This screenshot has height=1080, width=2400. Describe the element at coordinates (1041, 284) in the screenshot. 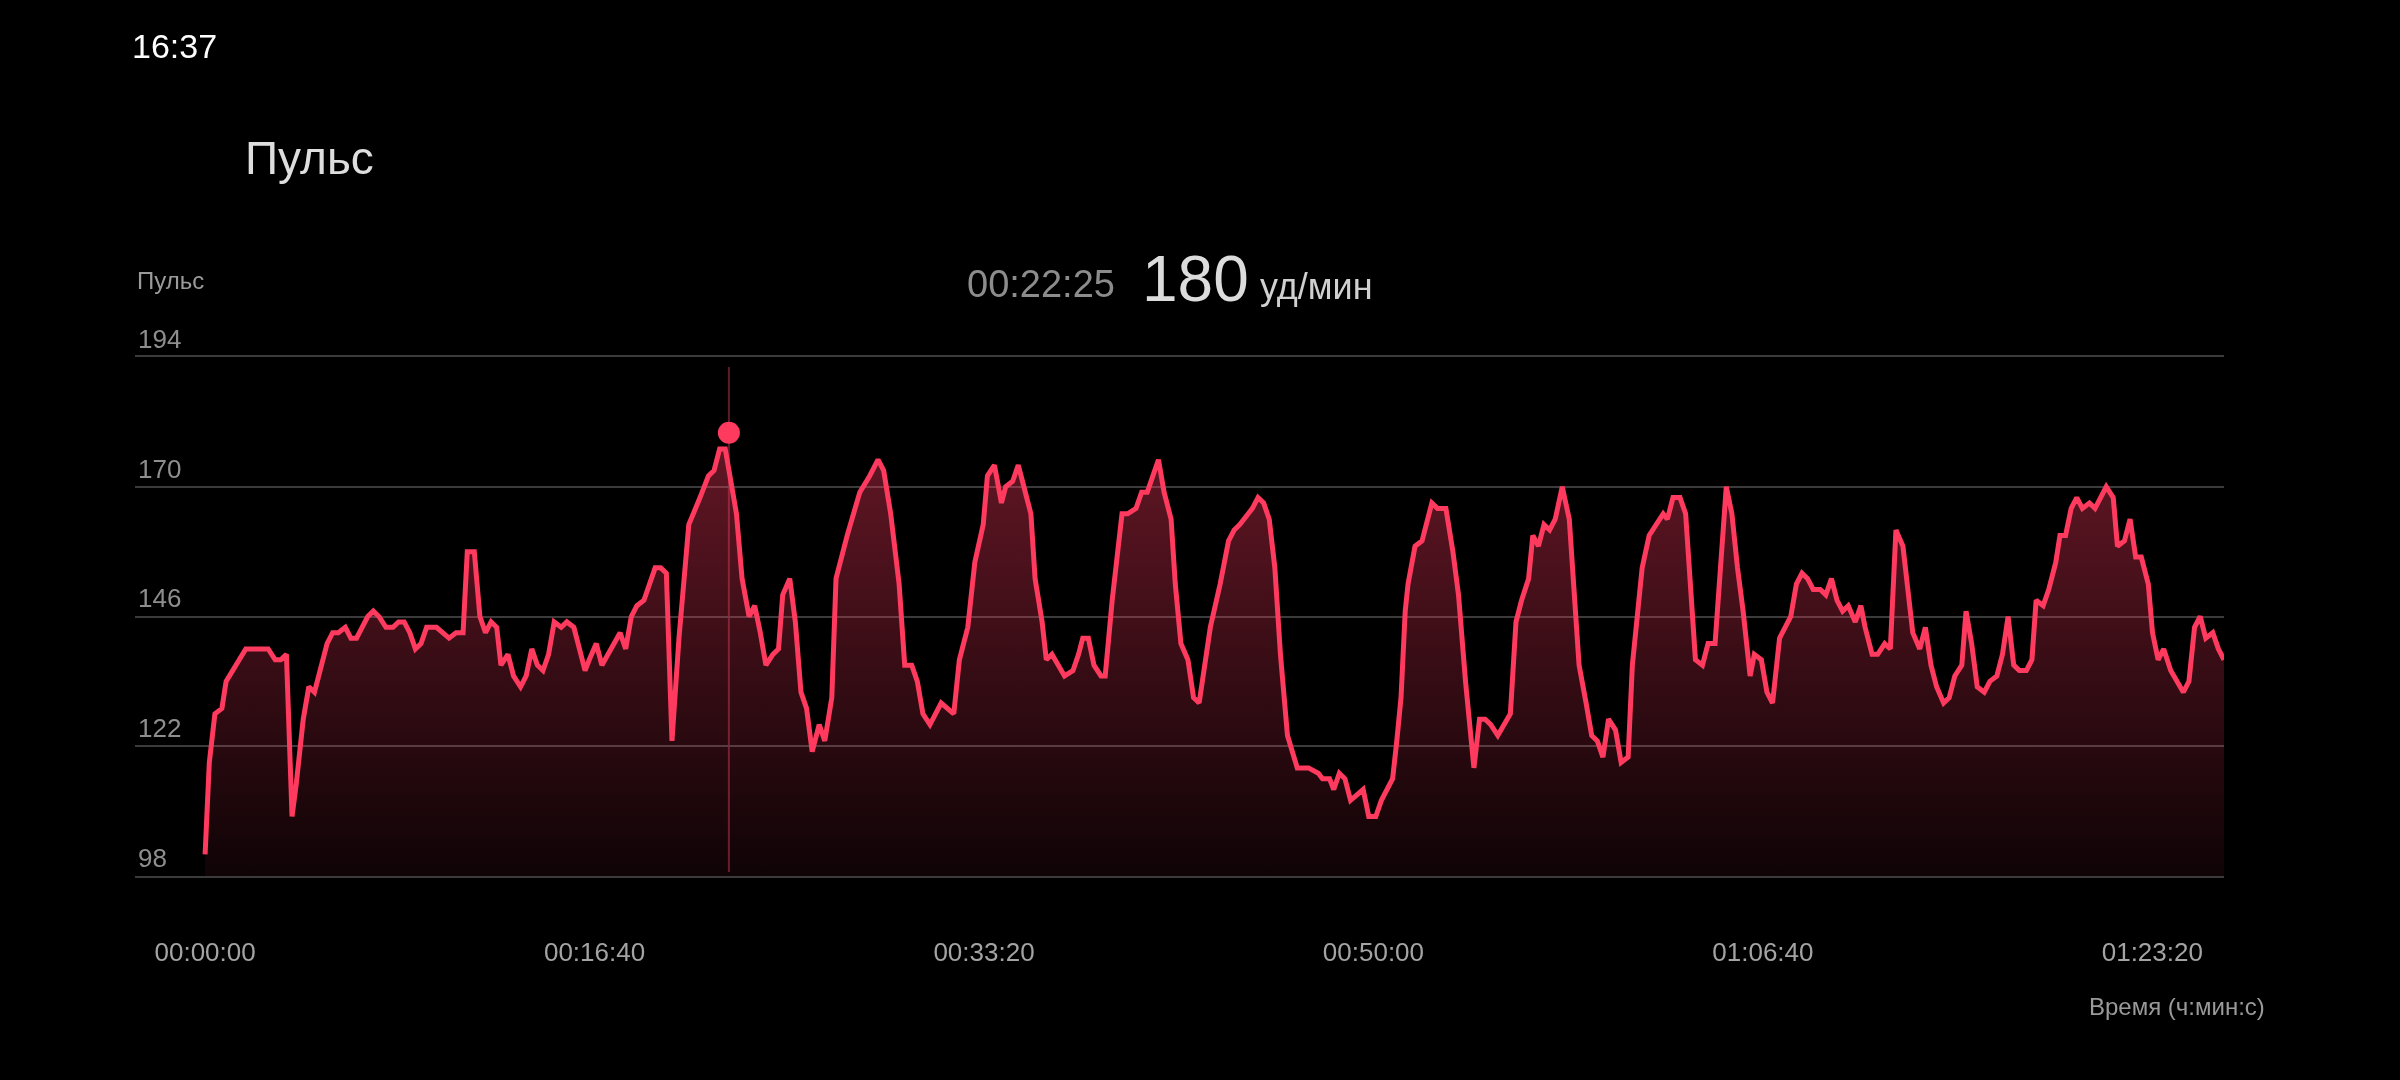

I see `text: 00:22:25` at that location.